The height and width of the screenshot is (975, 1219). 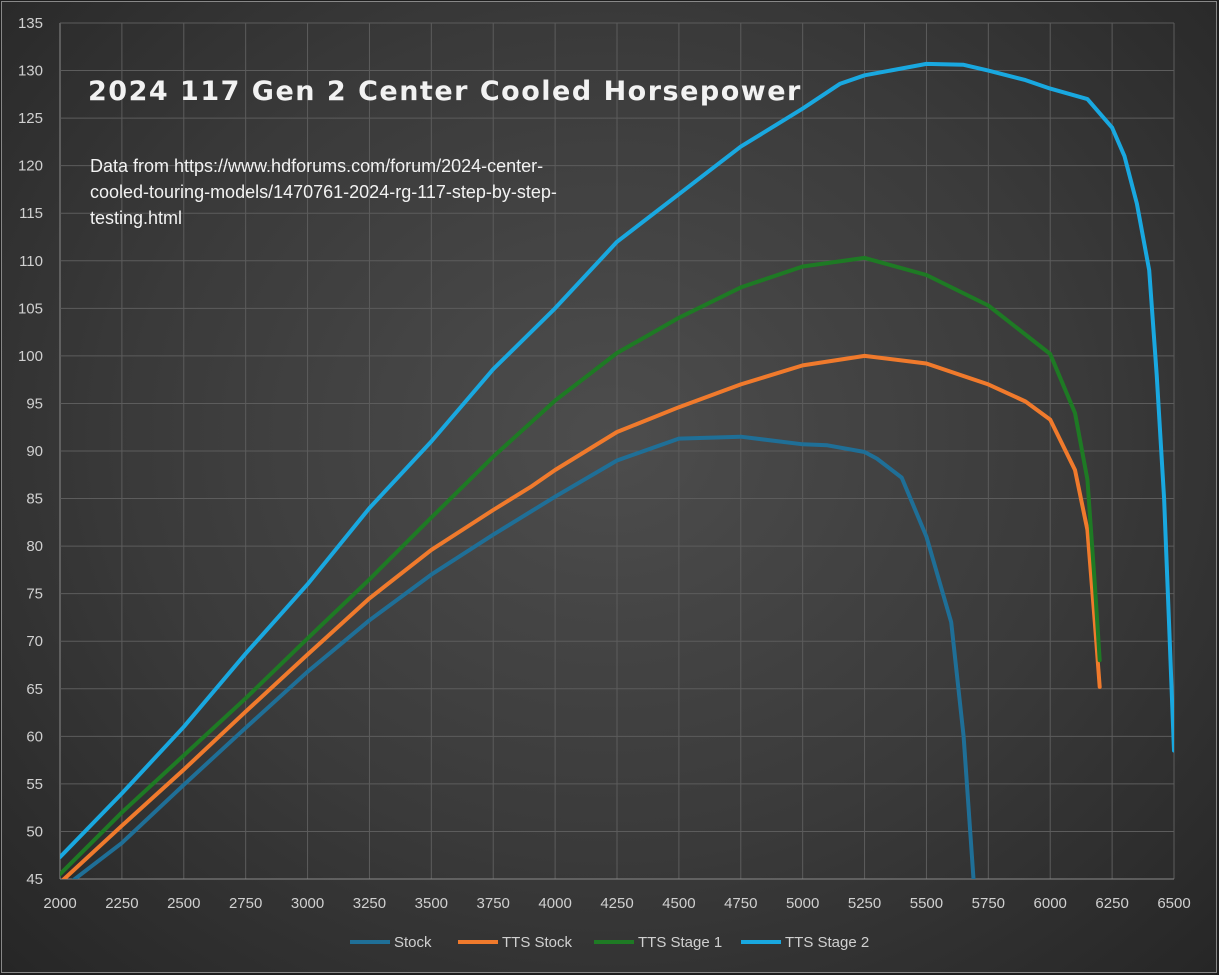 I want to click on y-tick-label: 70, so click(x=34, y=641).